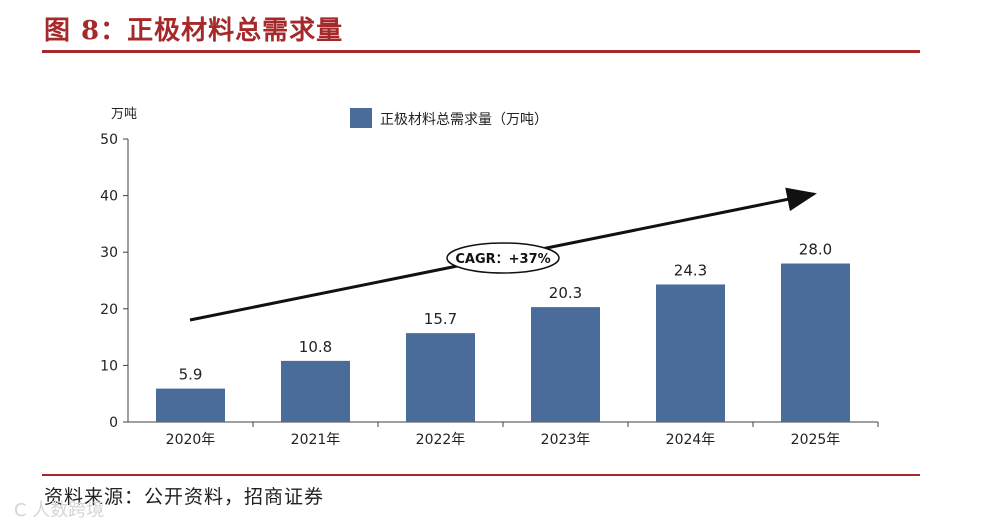 Image resolution: width=989 pixels, height=526 pixels. Describe the element at coordinates (59, 510) in the screenshot. I see `watermark: C 人数跨境` at that location.